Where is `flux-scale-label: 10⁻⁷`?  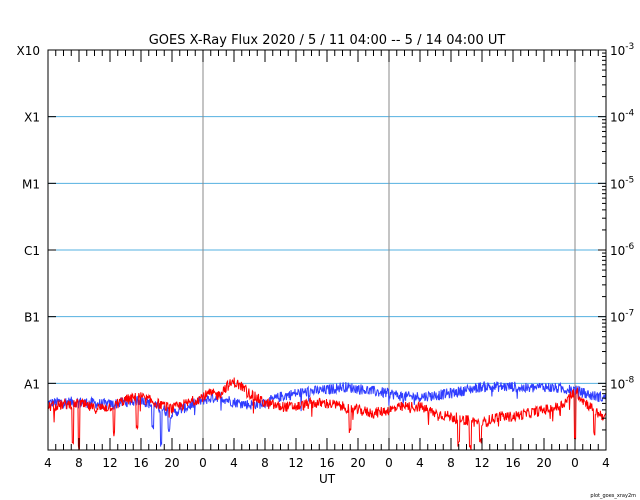
flux-scale-label: 10⁻⁷ is located at coordinates (622, 317).